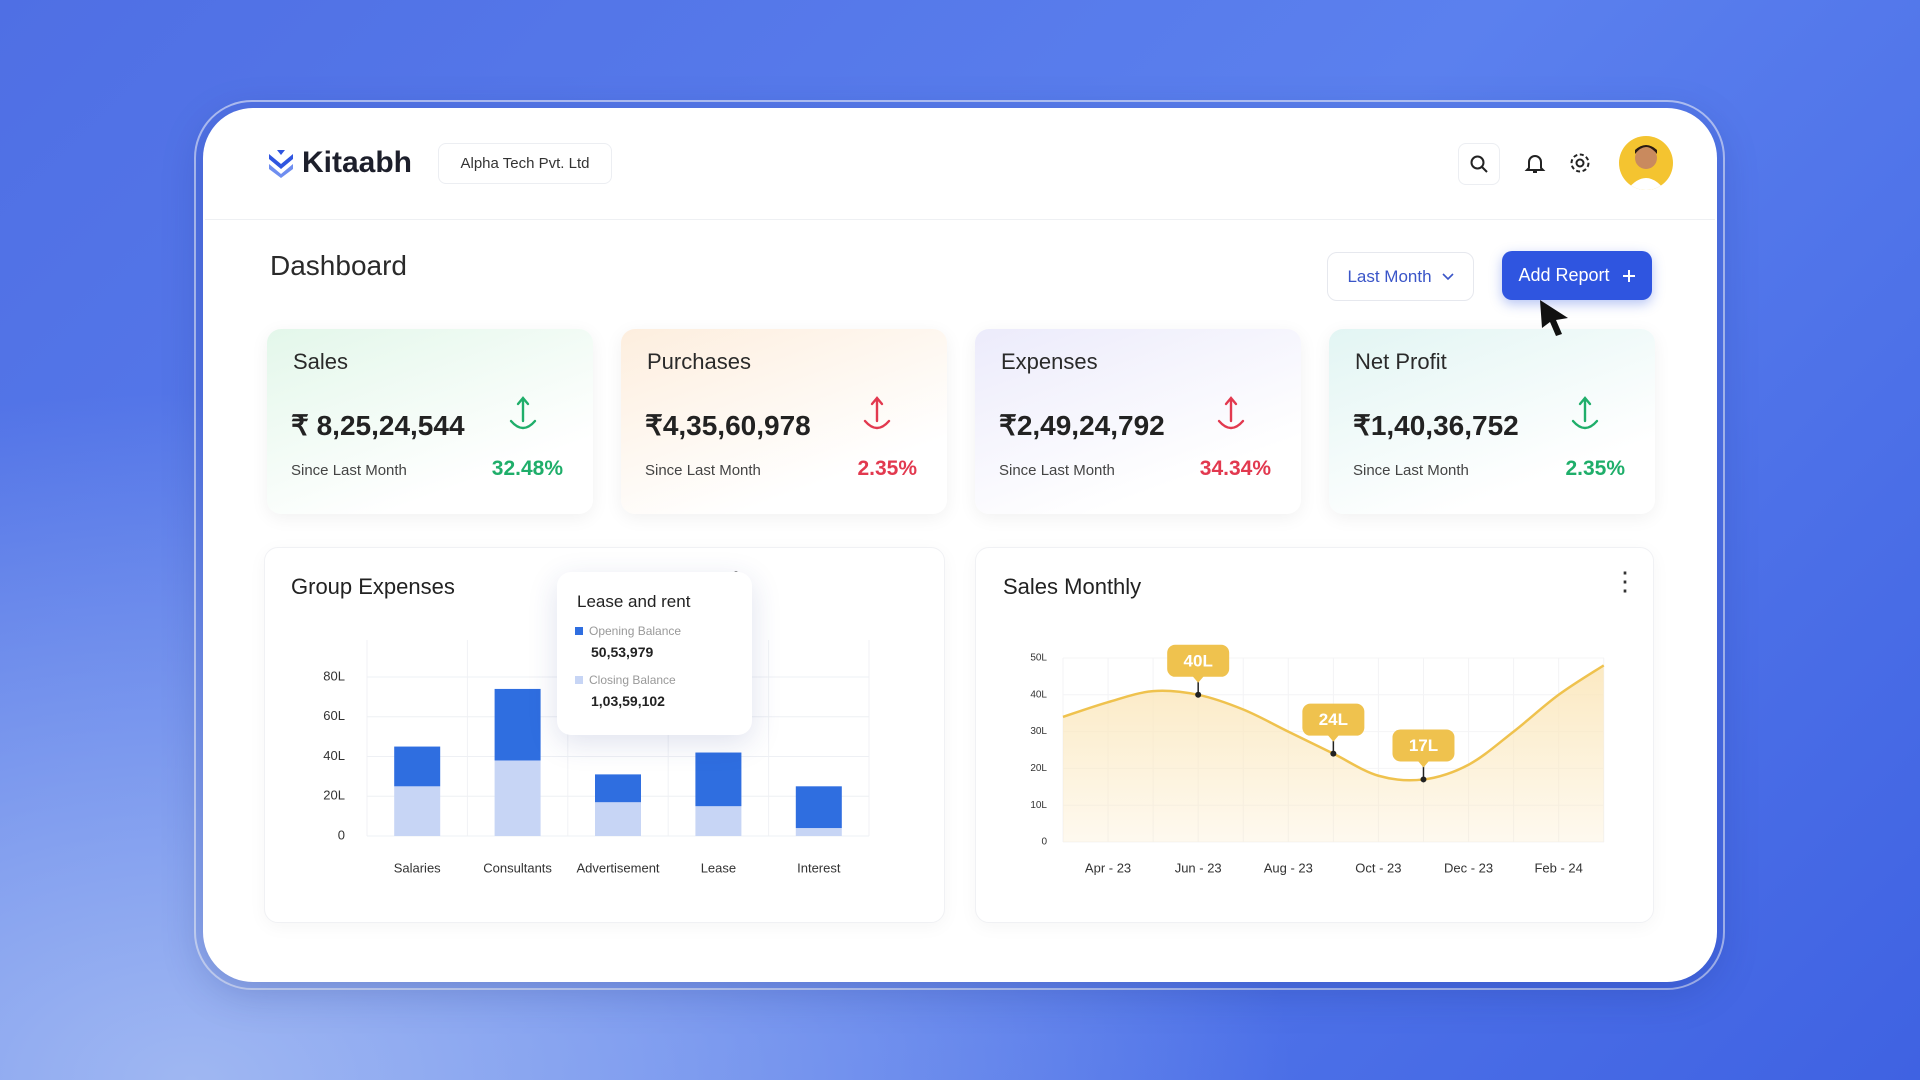 This screenshot has width=1920, height=1080. I want to click on x-tick-label: Aug - 23, so click(1288, 867).